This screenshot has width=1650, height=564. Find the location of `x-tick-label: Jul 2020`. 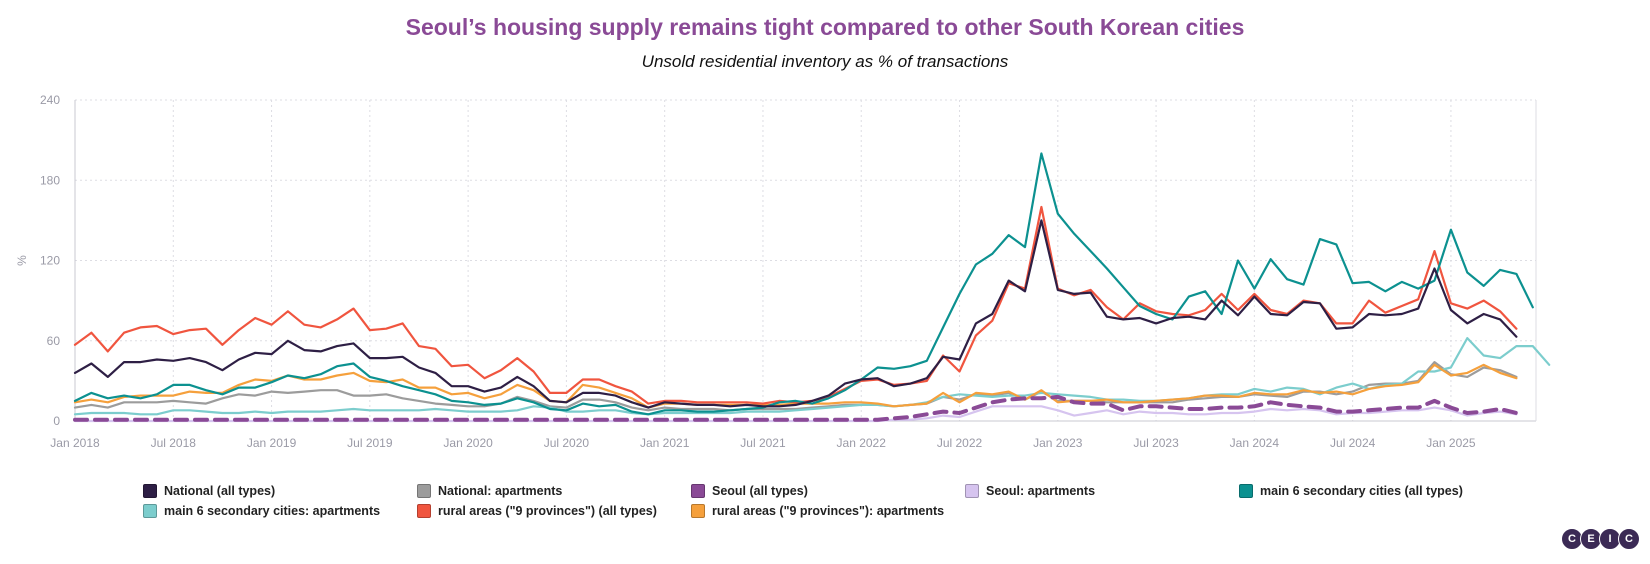

x-tick-label: Jul 2020 is located at coordinates (567, 443).